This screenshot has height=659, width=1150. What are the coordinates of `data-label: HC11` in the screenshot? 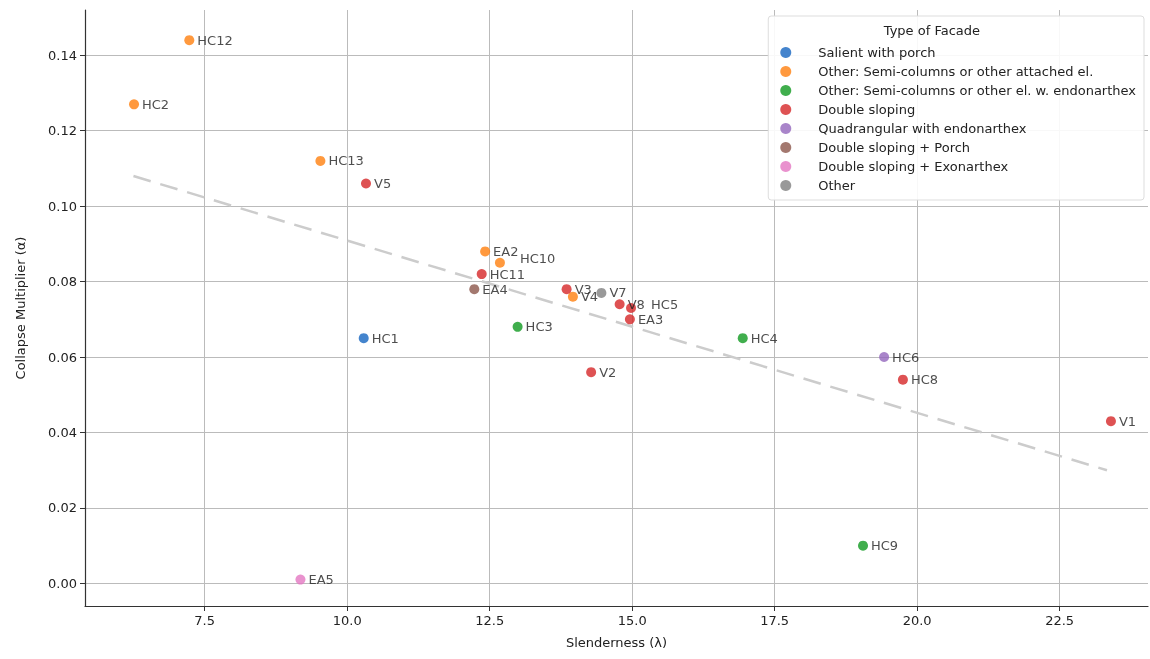 It's located at (507, 274).